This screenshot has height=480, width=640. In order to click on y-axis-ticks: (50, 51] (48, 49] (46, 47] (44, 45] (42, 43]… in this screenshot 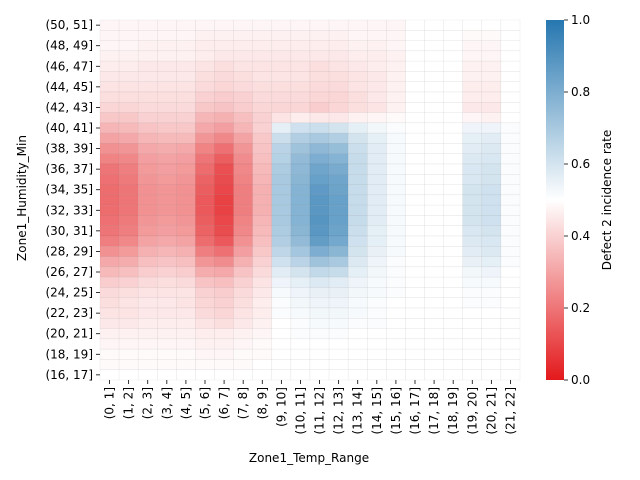, I will do `click(72, 200)`.